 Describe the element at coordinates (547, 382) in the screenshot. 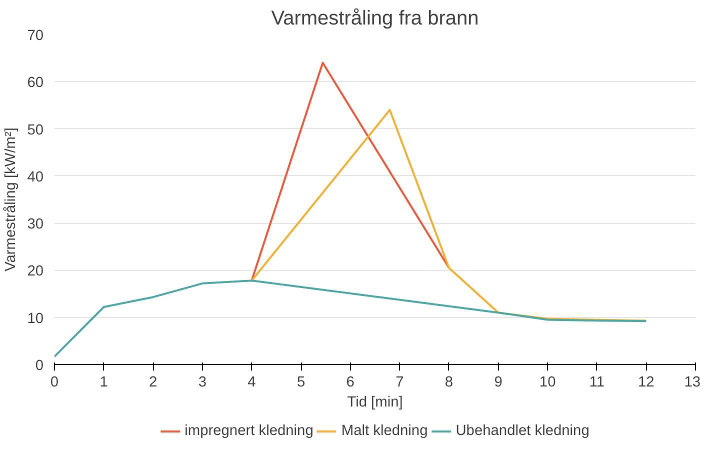

I see `x-tick-label: 10` at that location.